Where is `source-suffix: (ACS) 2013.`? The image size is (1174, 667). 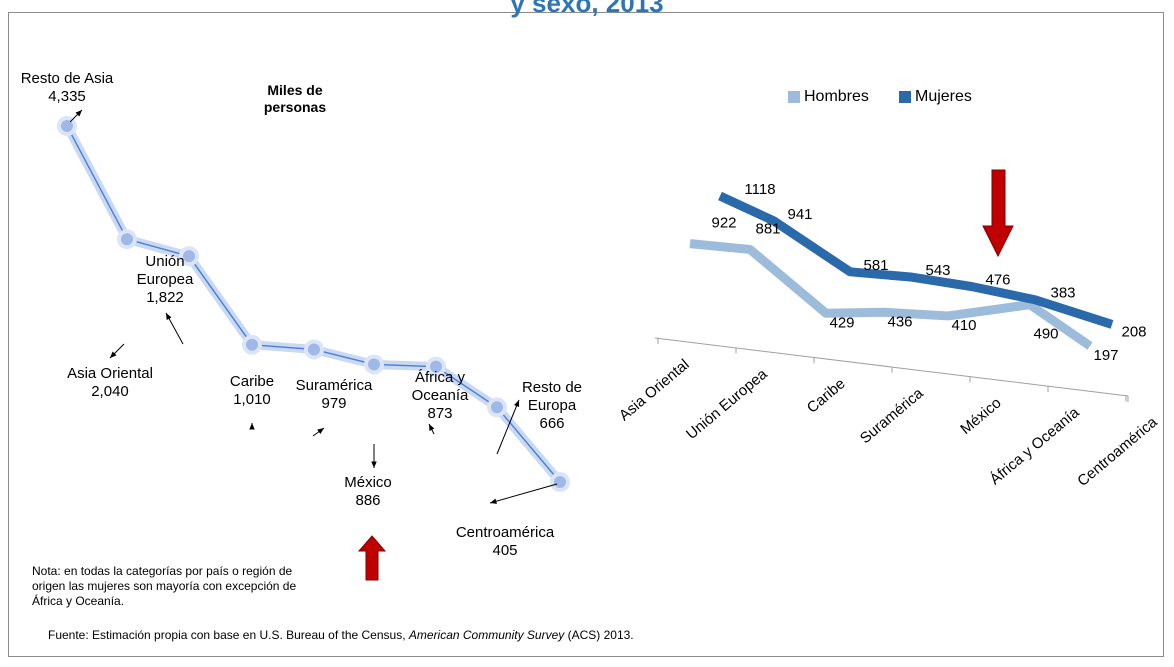
source-suffix: (ACS) 2013. is located at coordinates (599, 635).